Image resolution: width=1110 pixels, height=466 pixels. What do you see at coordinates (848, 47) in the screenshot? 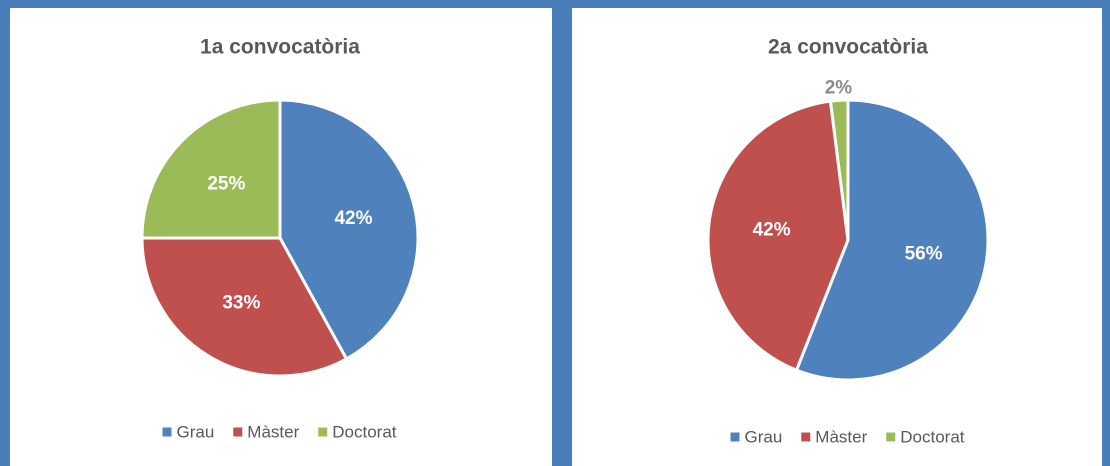
I see `chart-title: 2a convocatòria` at bounding box center [848, 47].